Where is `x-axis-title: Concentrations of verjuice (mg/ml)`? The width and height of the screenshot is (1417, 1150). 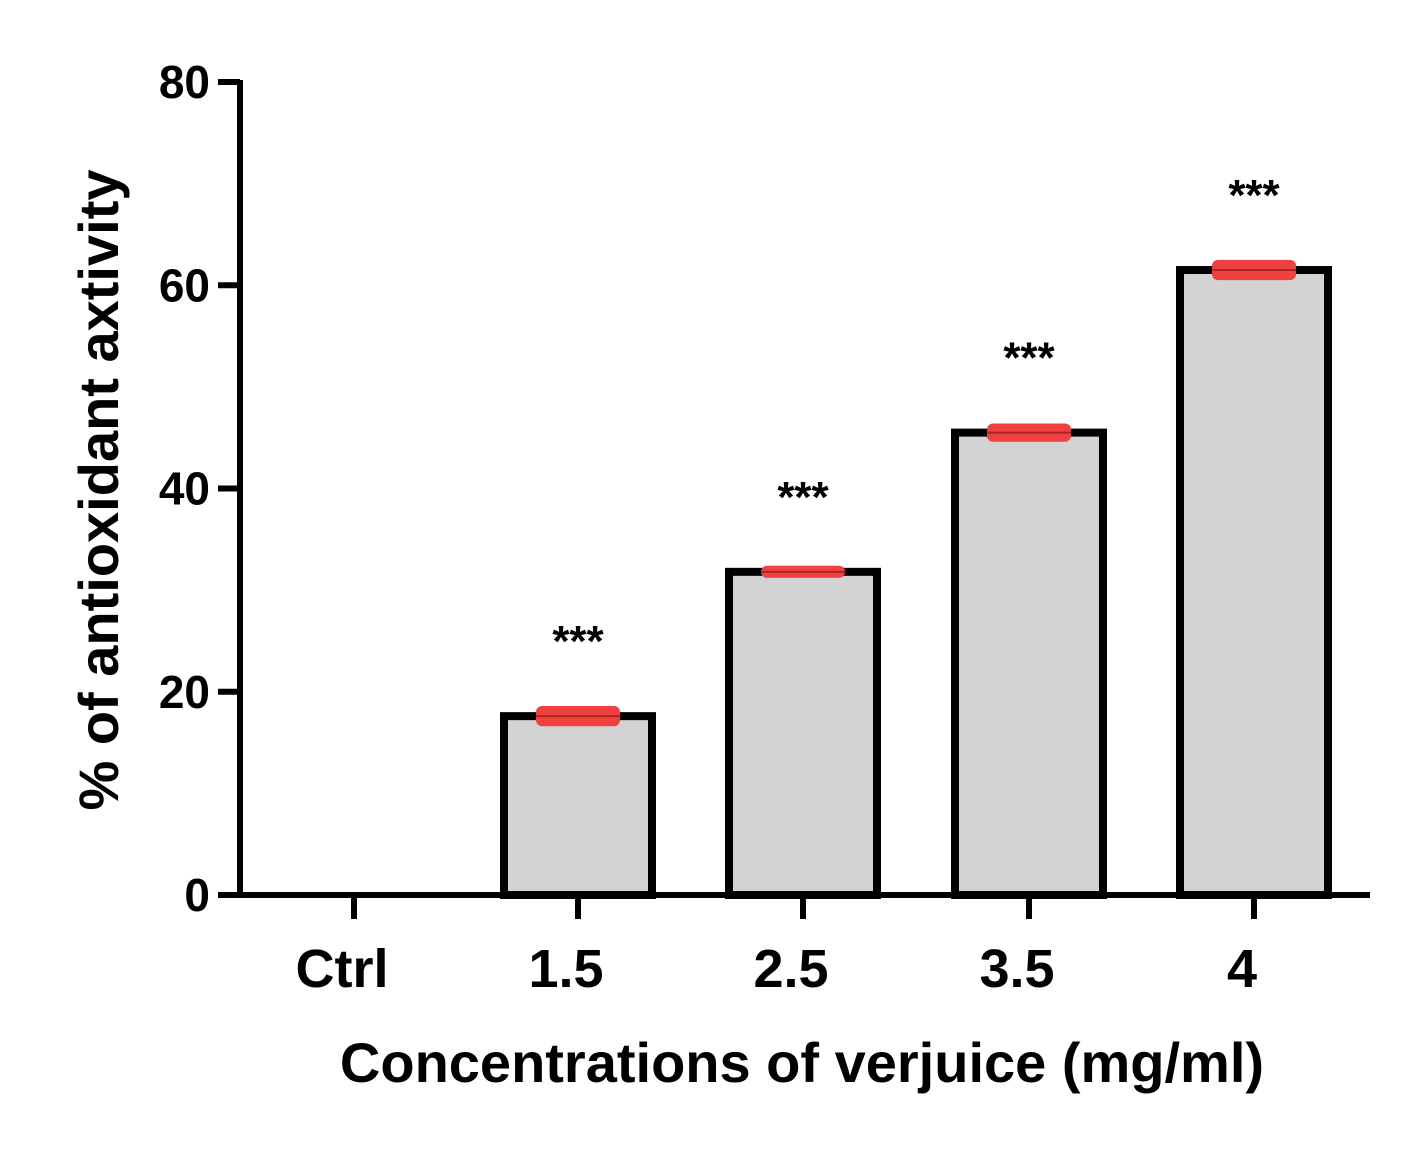 x-axis-title: Concentrations of verjuice (mg/ml) is located at coordinates (802, 1062).